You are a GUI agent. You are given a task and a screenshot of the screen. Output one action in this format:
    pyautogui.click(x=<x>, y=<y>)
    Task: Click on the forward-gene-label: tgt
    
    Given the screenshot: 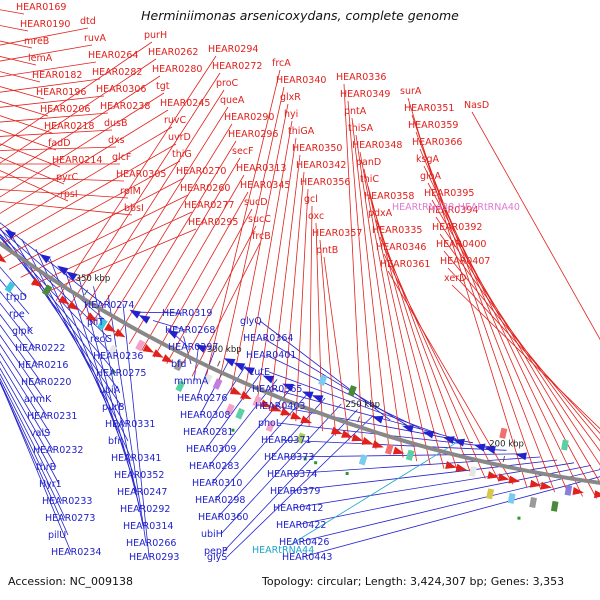 What is the action you would take?
    pyautogui.click(x=163, y=86)
    